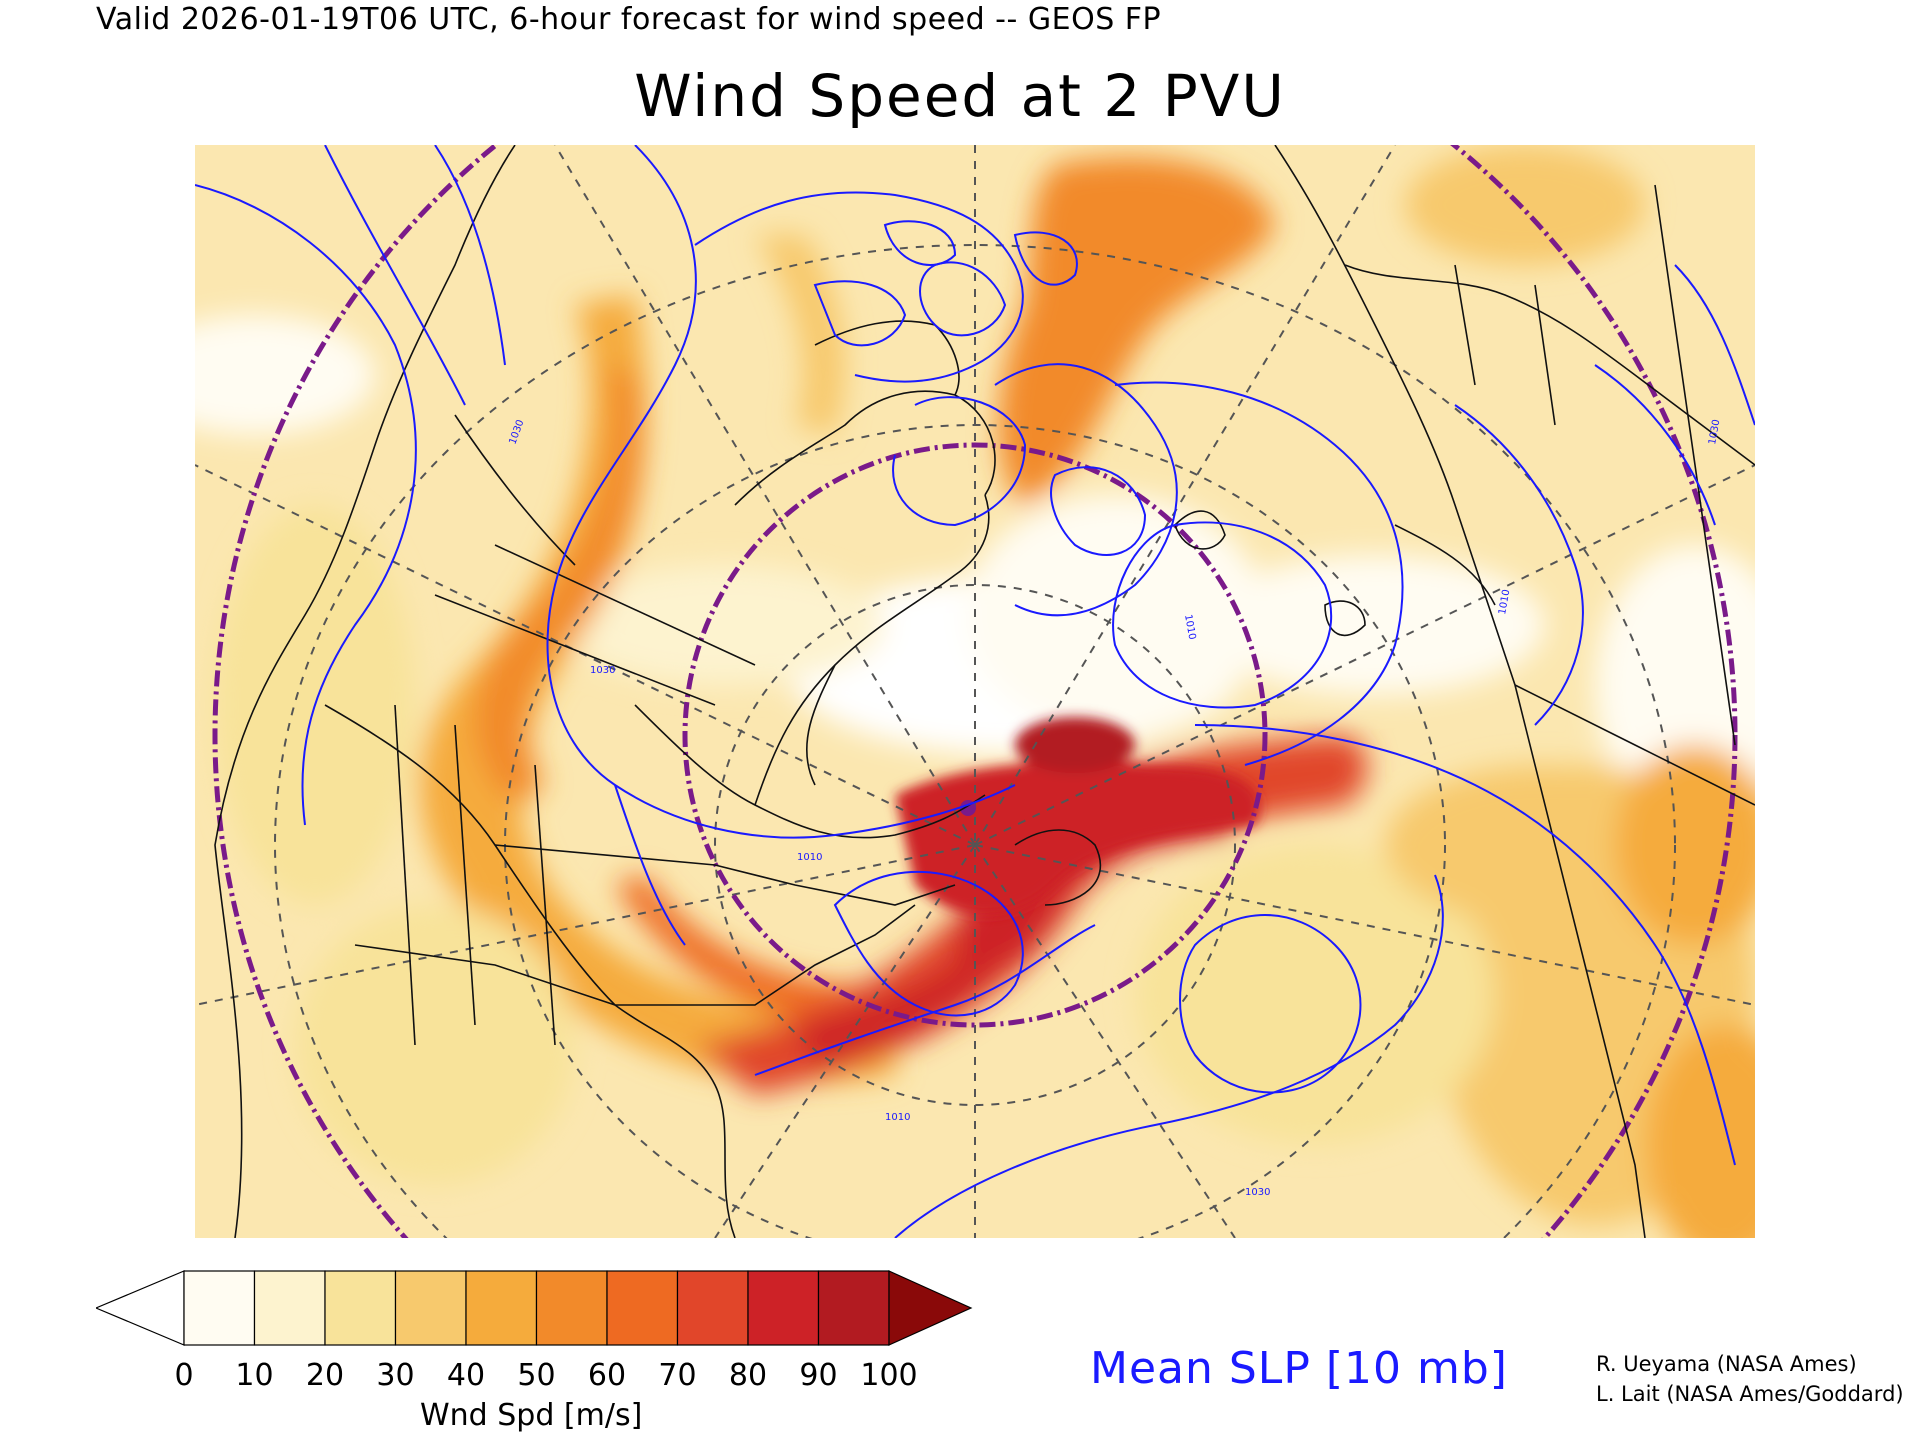 This screenshot has width=1920, height=1440. I want to click on colorbar-tick-label: 90, so click(818, 1375).